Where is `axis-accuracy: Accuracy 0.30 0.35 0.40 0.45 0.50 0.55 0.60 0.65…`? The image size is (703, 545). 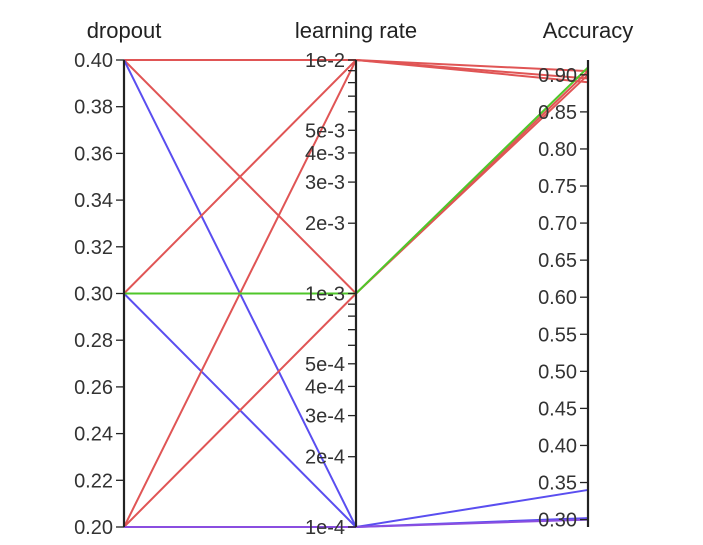
axis-accuracy: Accuracy 0.30 0.35 0.40 0.45 0.50 0.55 0.60 0.65… is located at coordinates (585, 275).